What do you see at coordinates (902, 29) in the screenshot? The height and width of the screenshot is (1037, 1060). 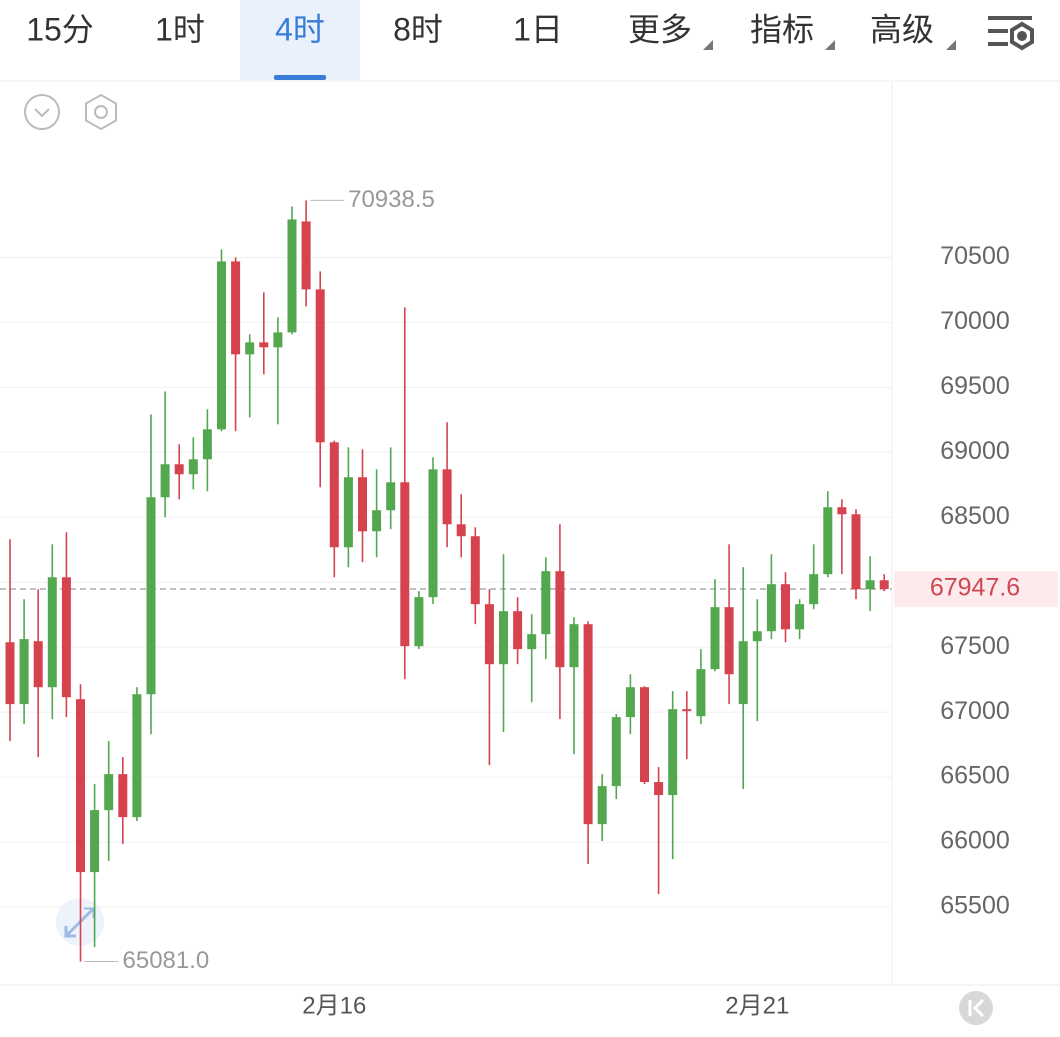 I see `tab: 高级` at bounding box center [902, 29].